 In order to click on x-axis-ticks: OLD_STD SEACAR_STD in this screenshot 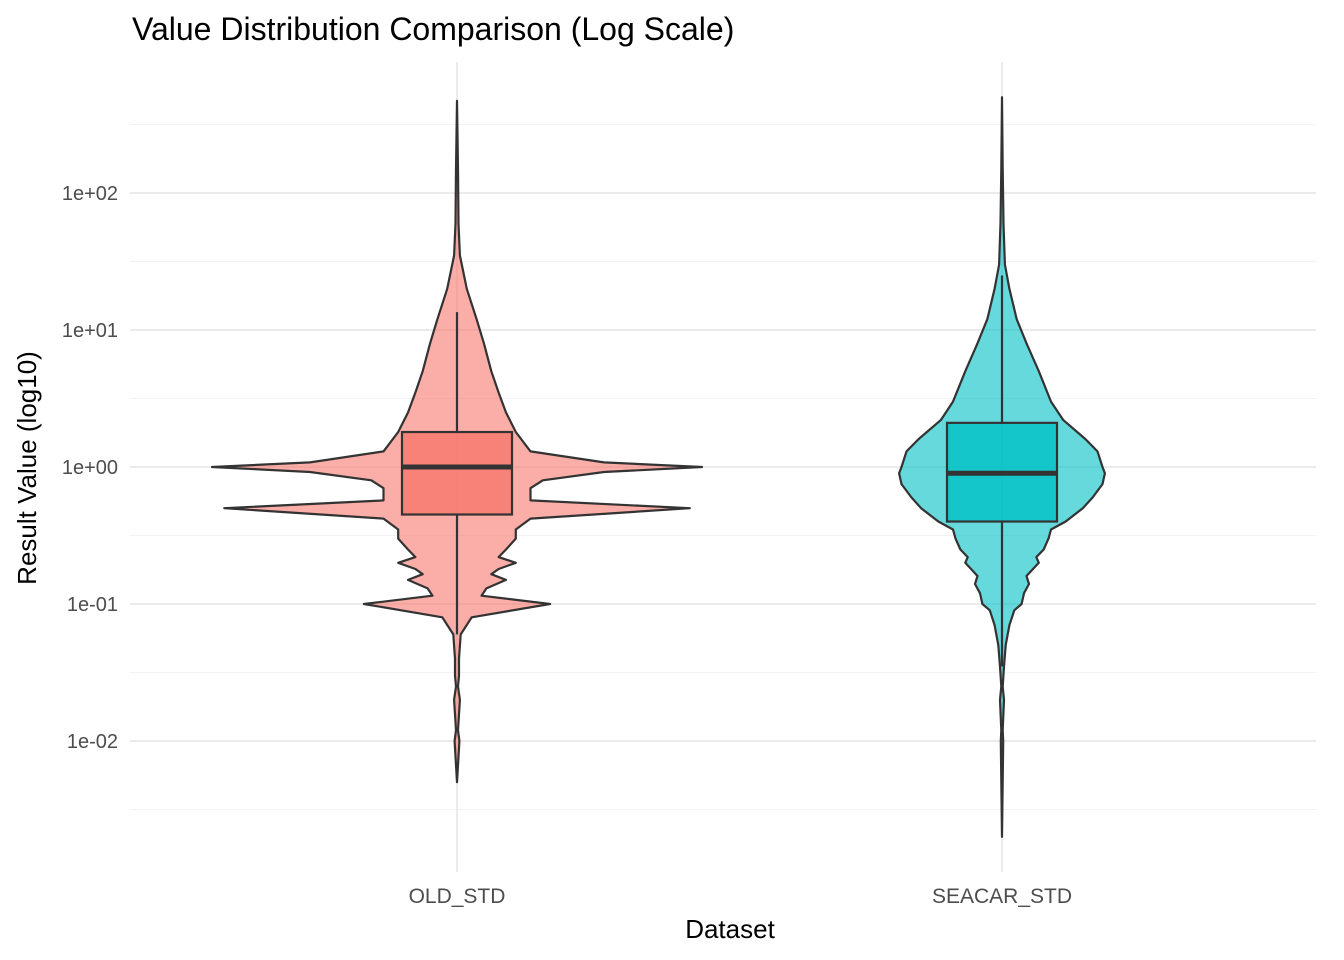, I will do `click(740, 896)`.